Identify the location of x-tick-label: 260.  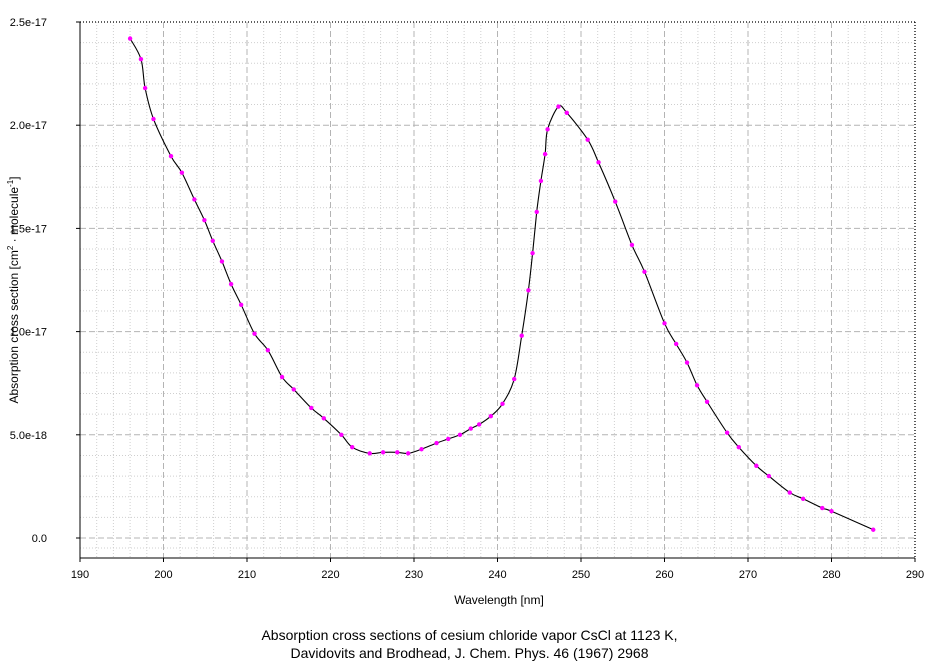
(664, 575).